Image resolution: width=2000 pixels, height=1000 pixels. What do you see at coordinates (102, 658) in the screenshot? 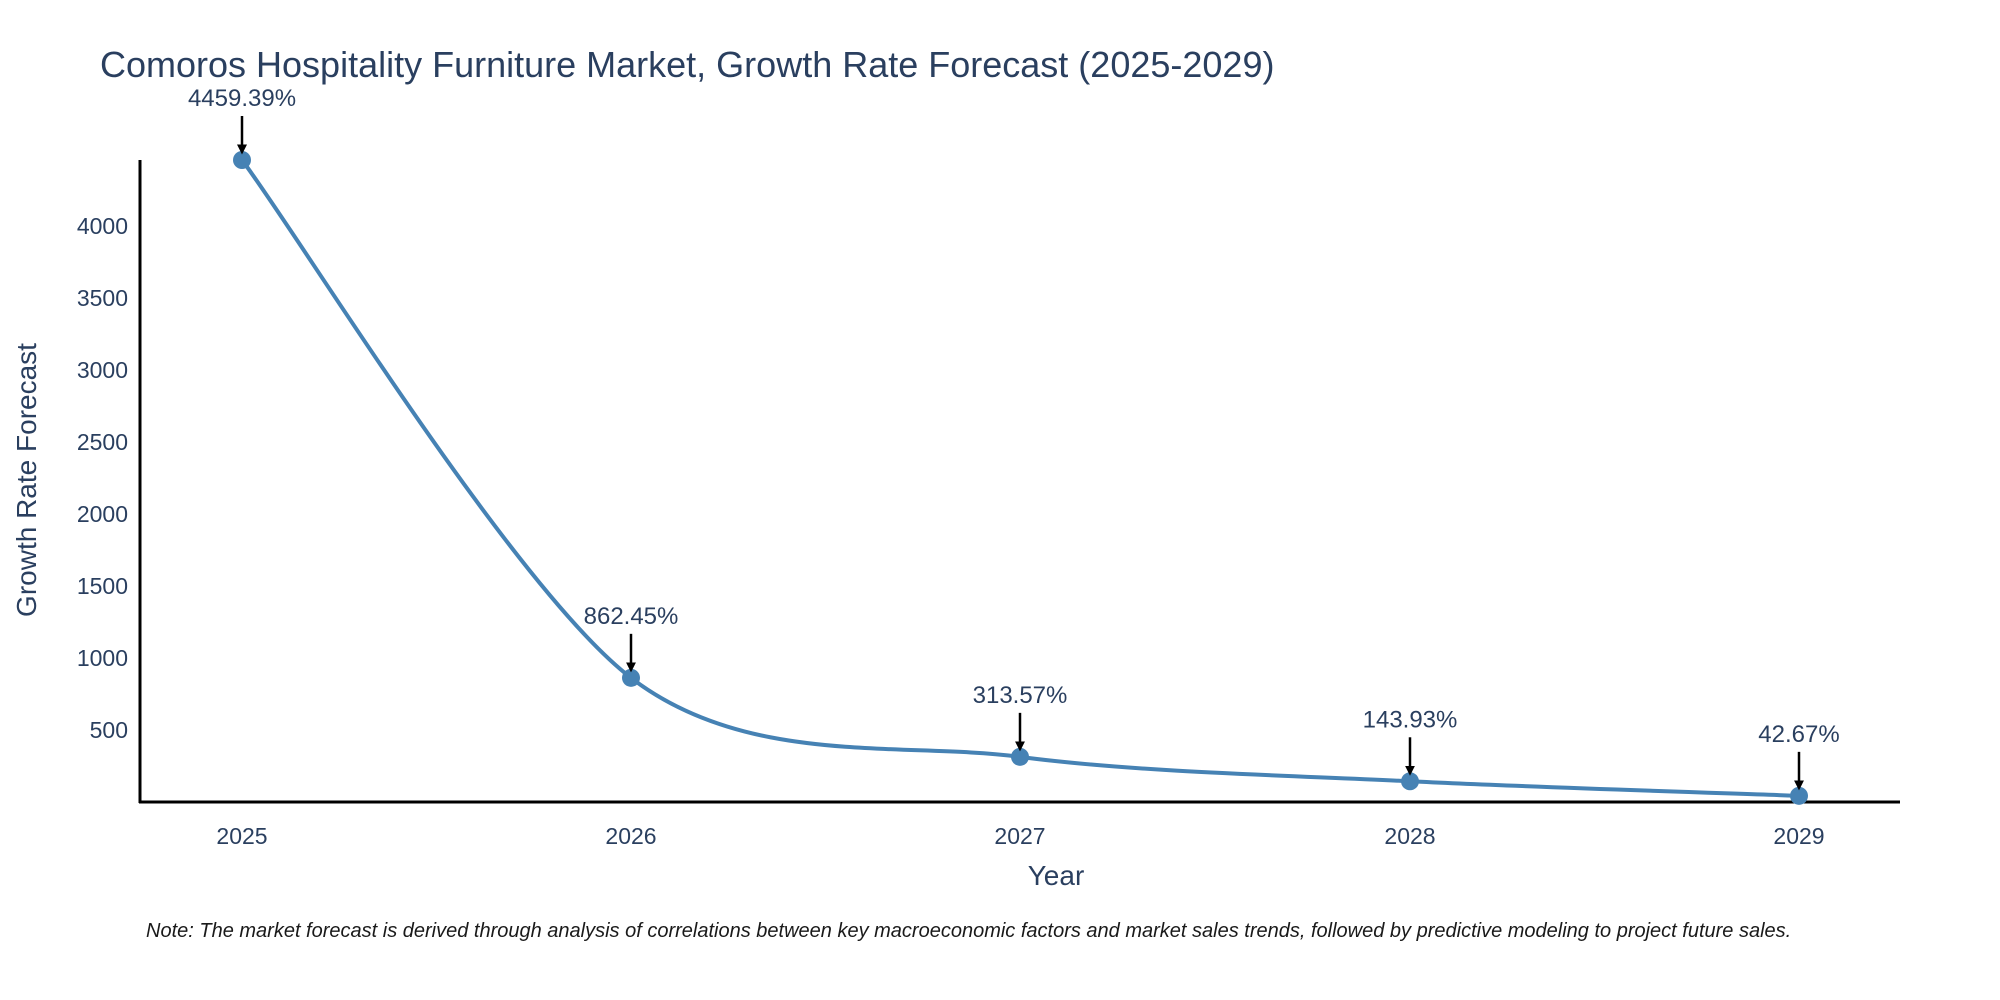
I see `y-tick-label: 1000` at bounding box center [102, 658].